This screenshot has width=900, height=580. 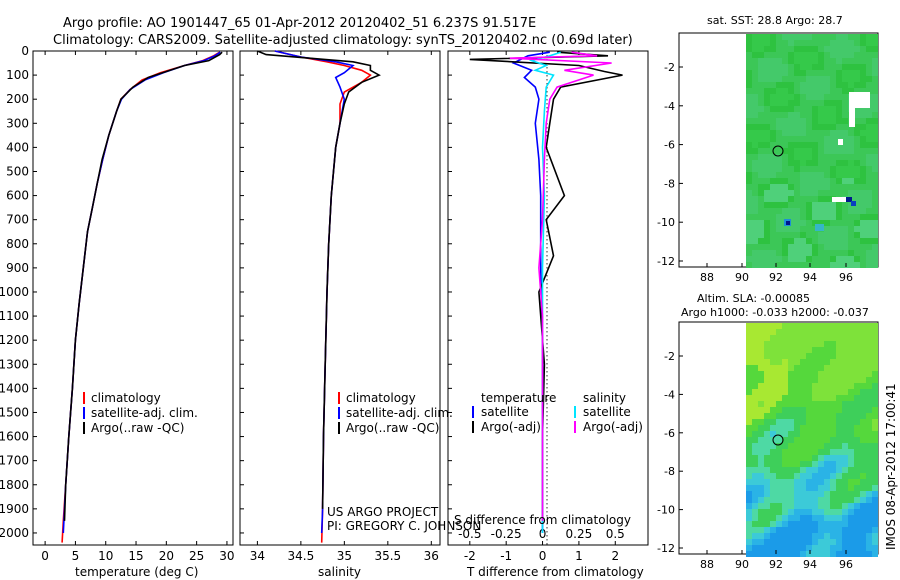 I want to click on y-tick-label: 1400, so click(x=14, y=388).